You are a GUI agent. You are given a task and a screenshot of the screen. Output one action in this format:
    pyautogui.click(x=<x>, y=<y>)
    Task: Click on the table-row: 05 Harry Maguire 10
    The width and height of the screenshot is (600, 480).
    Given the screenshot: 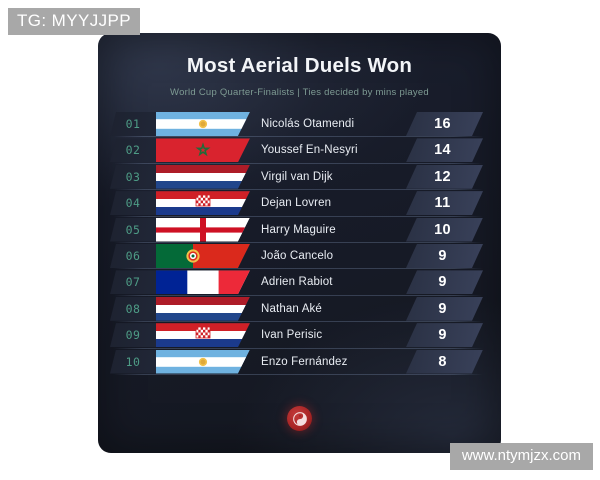 What is the action you would take?
    pyautogui.click(x=296, y=230)
    